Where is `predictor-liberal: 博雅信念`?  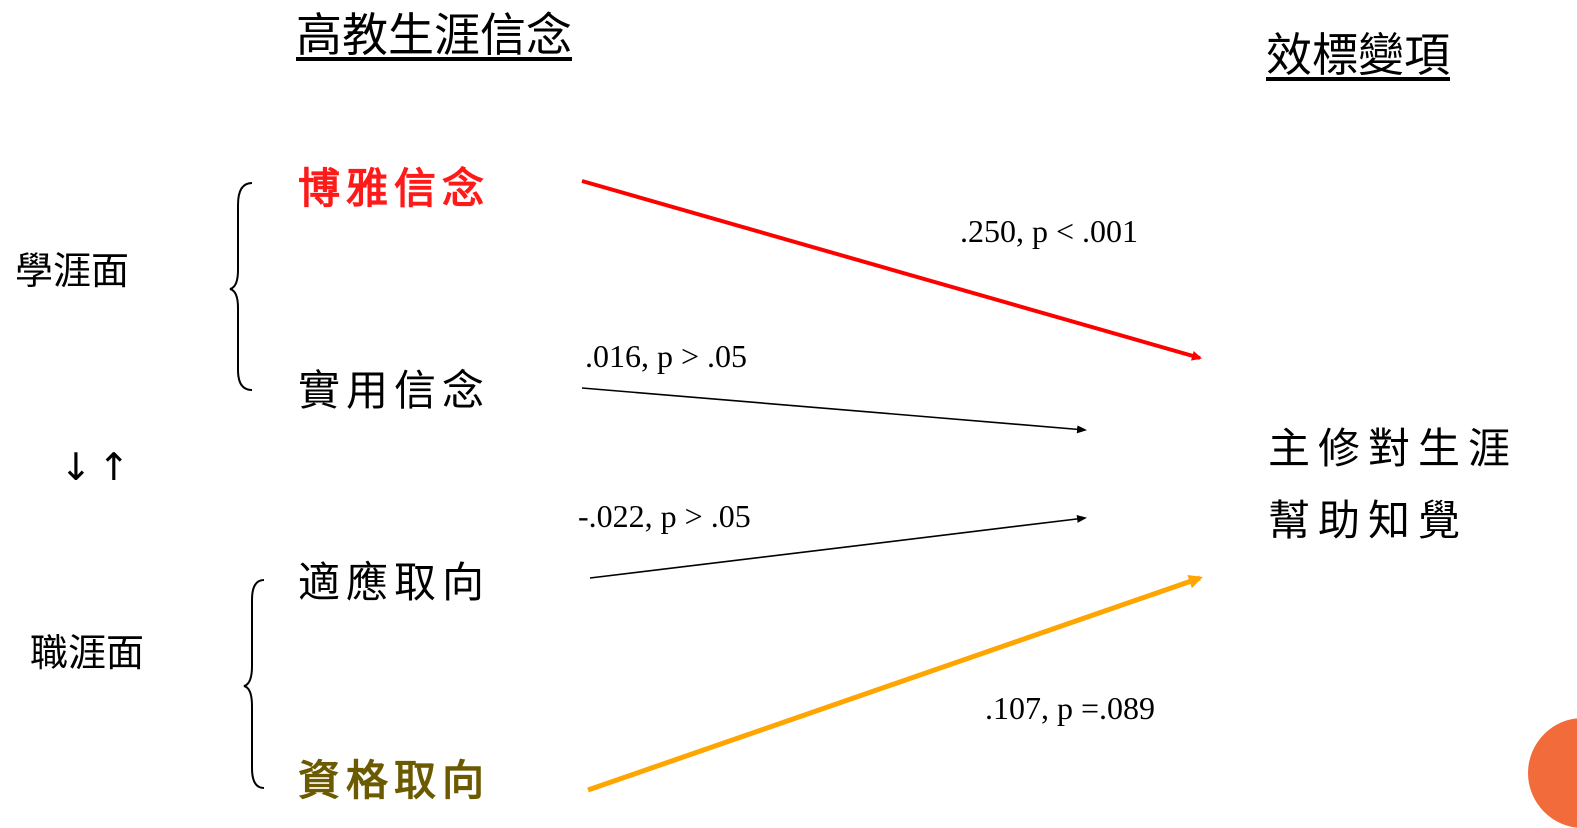 predictor-liberal: 博雅信念 is located at coordinates (394, 188).